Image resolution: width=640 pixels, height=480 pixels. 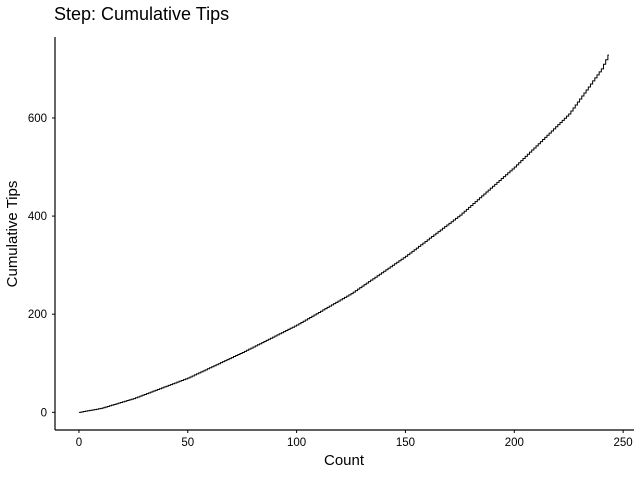 What do you see at coordinates (37, 315) in the screenshot?
I see `y-tick-label: 200` at bounding box center [37, 315].